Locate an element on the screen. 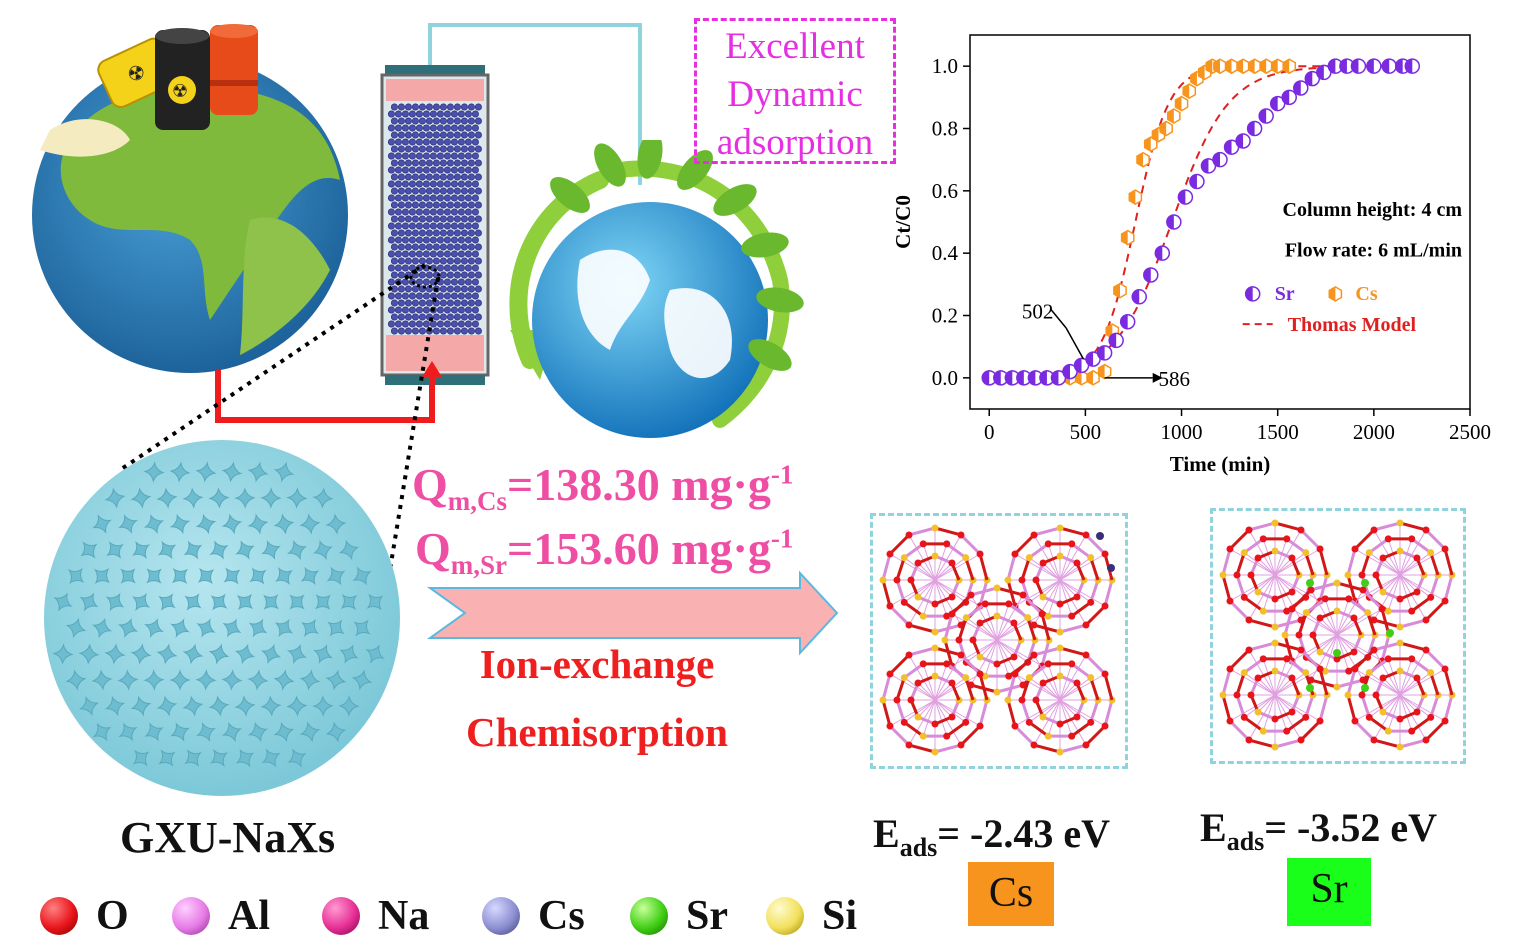 This screenshot has width=1517, height=945. y-tick-label: 0.2 is located at coordinates (945, 316).